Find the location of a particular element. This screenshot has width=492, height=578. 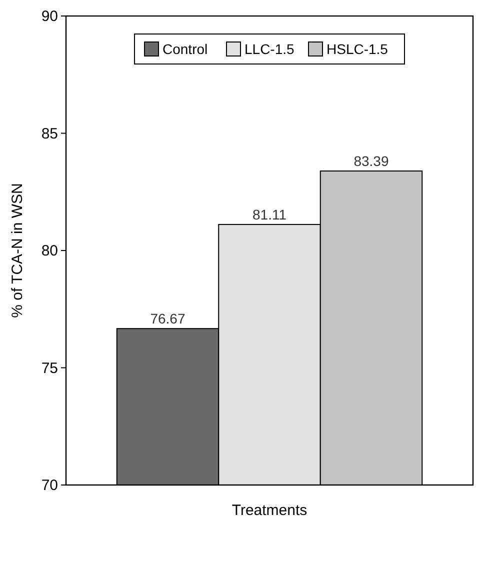

y-tick-label: 70 is located at coordinates (49, 485).